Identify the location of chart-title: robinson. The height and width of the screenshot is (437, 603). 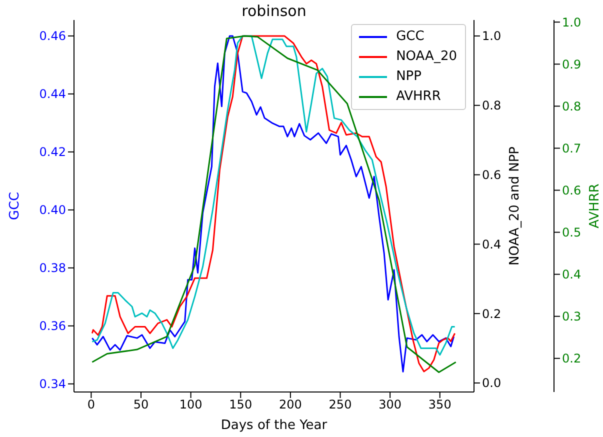
(274, 11).